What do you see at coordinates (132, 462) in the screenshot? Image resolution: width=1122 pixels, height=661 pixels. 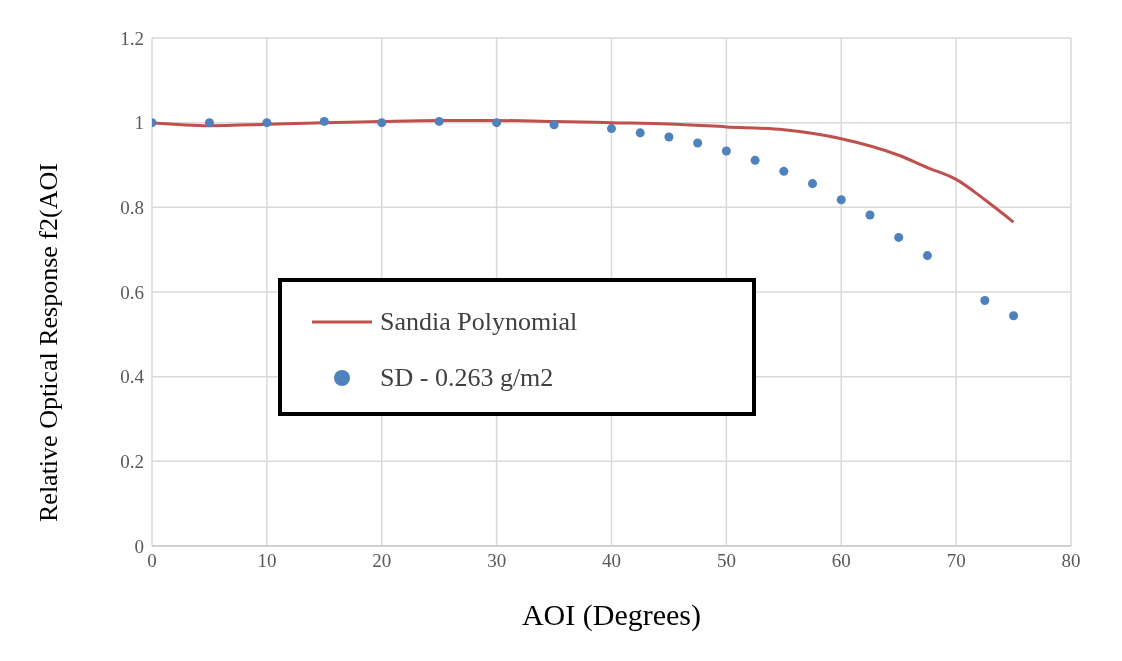 I see `y-tick-label: 0.2` at bounding box center [132, 462].